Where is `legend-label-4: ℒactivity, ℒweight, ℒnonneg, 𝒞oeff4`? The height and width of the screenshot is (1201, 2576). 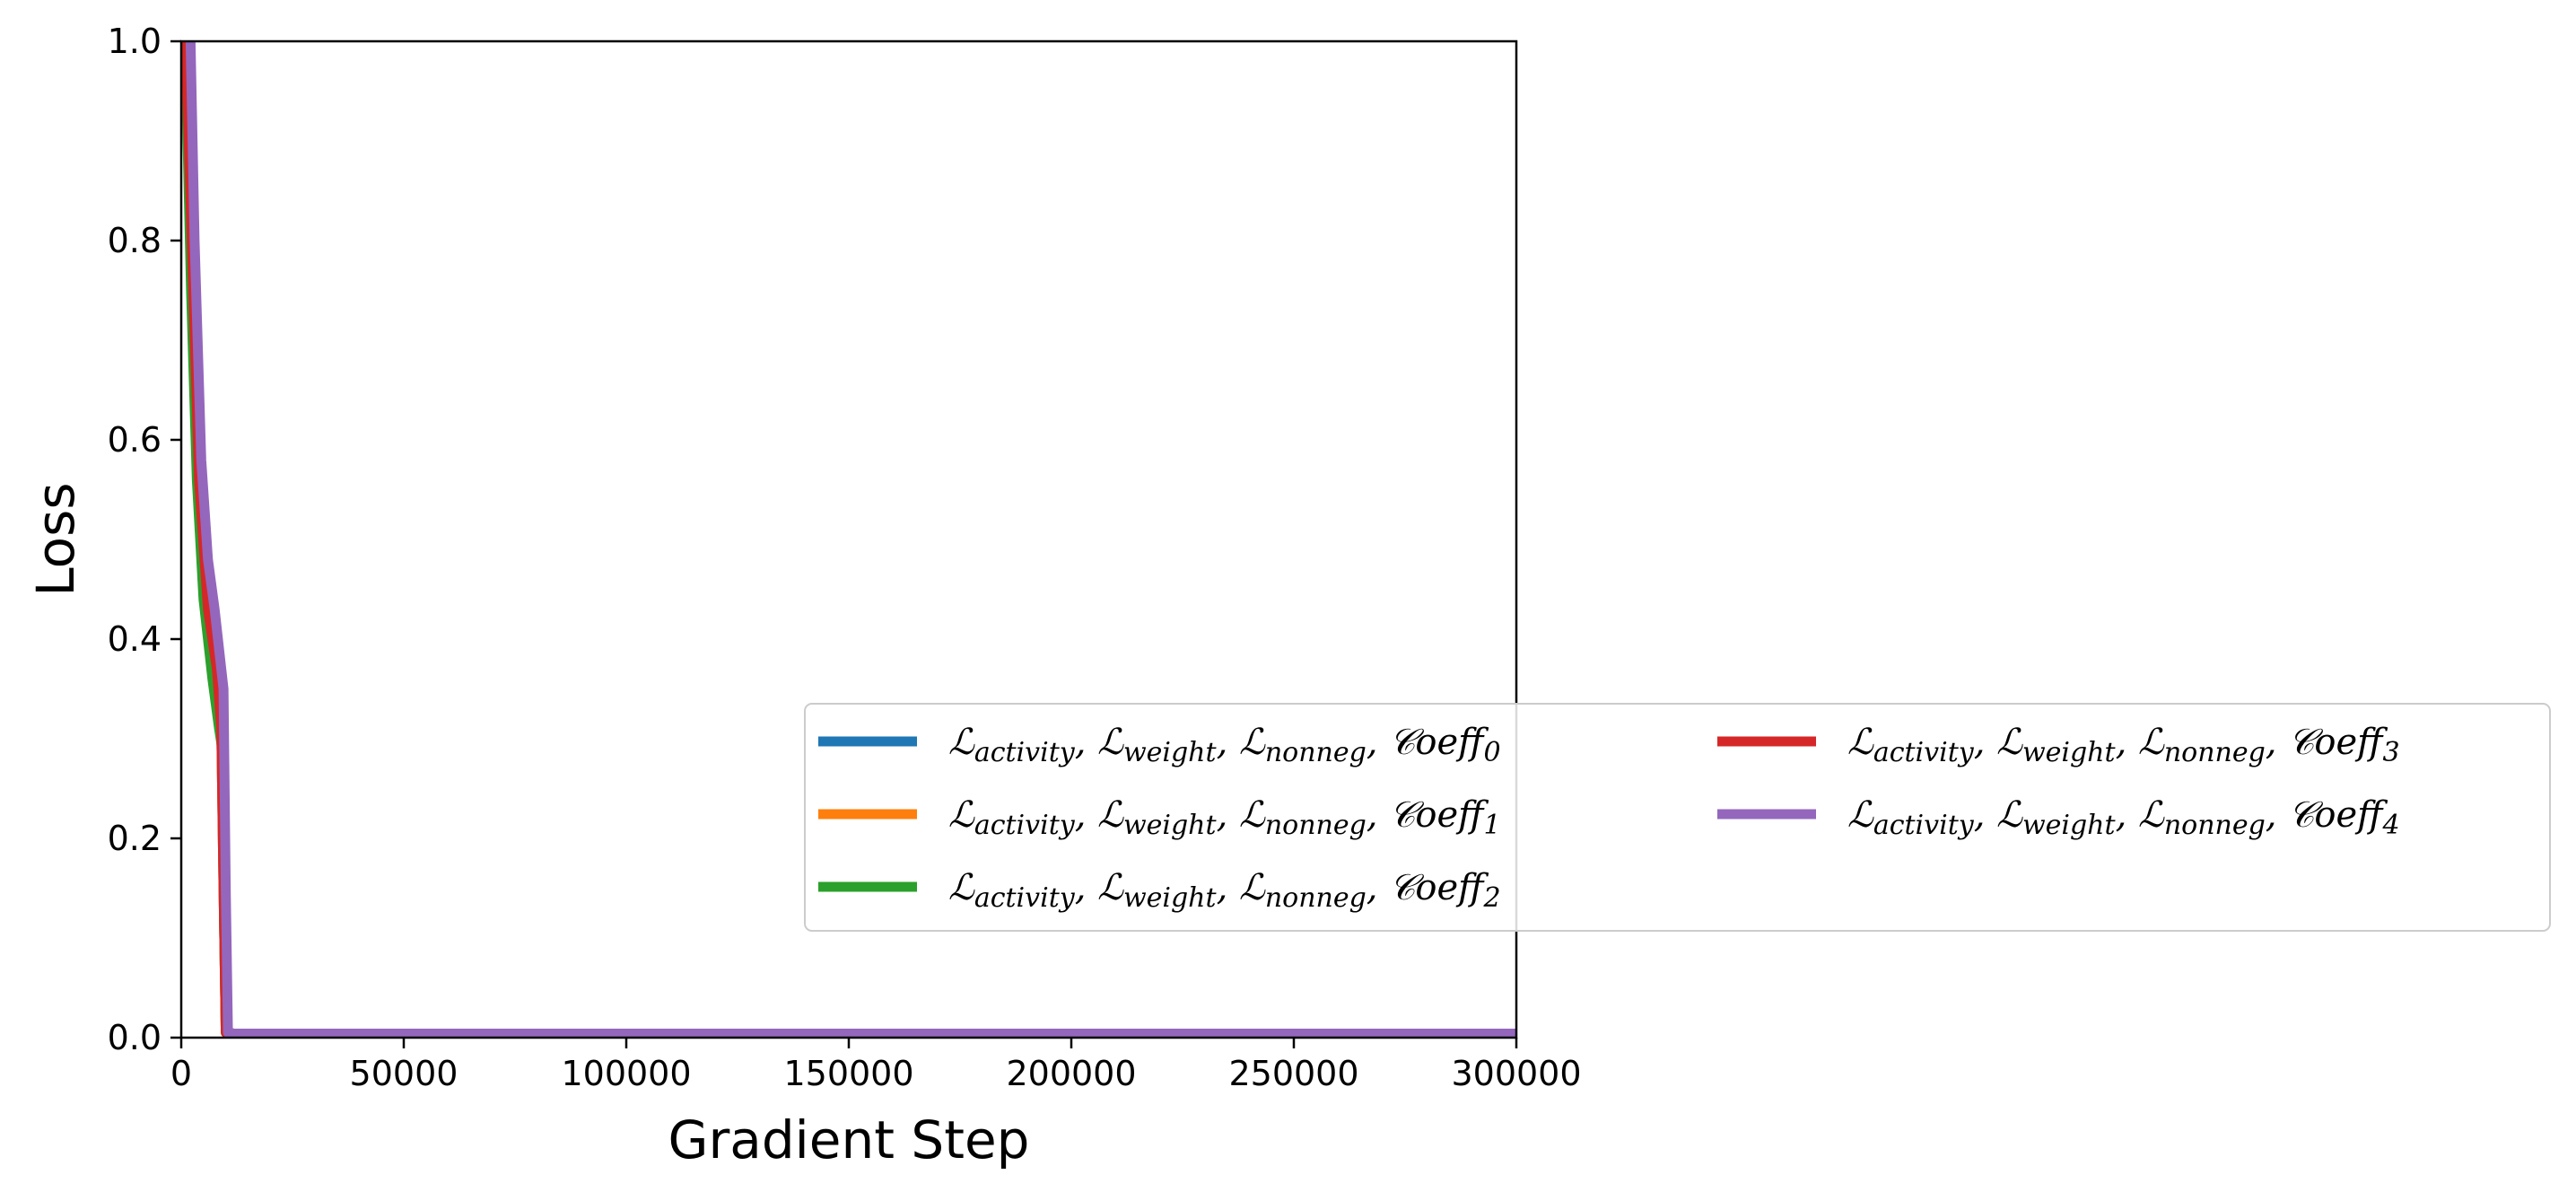 legend-label-4: ℒactivity, ℒweight, ℒnonneg, 𝒞oeff4 is located at coordinates (2123, 817).